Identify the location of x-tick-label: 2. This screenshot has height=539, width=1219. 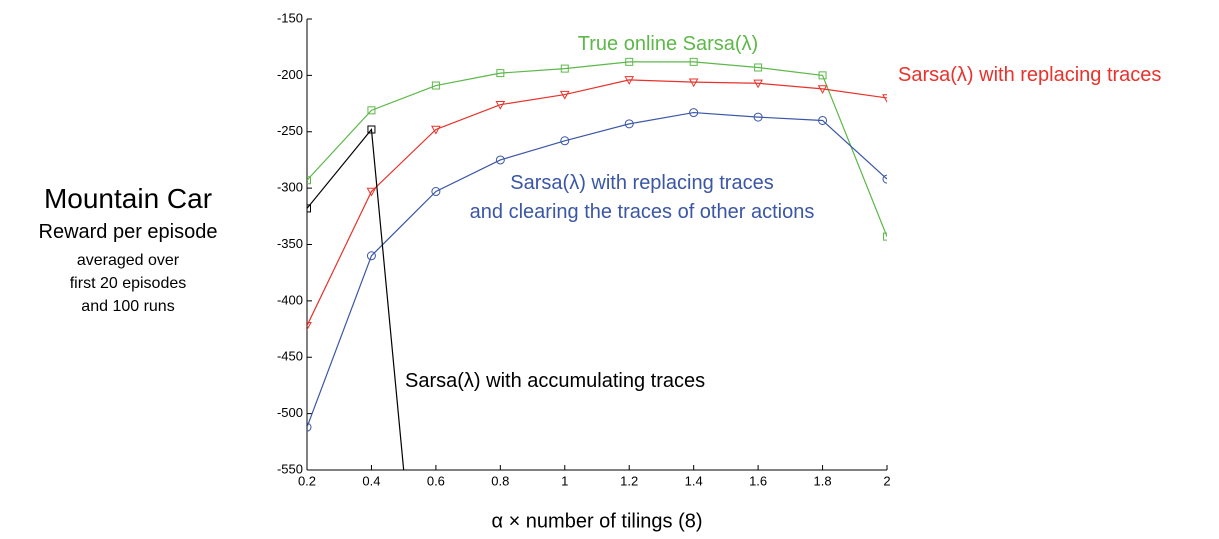
(886, 480).